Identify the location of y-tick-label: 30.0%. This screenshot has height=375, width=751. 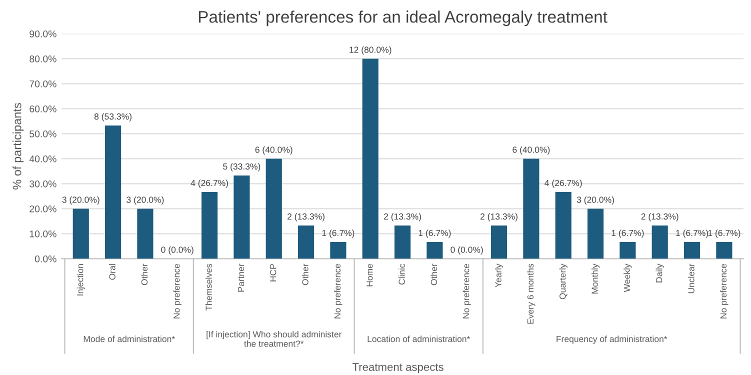
(43, 184).